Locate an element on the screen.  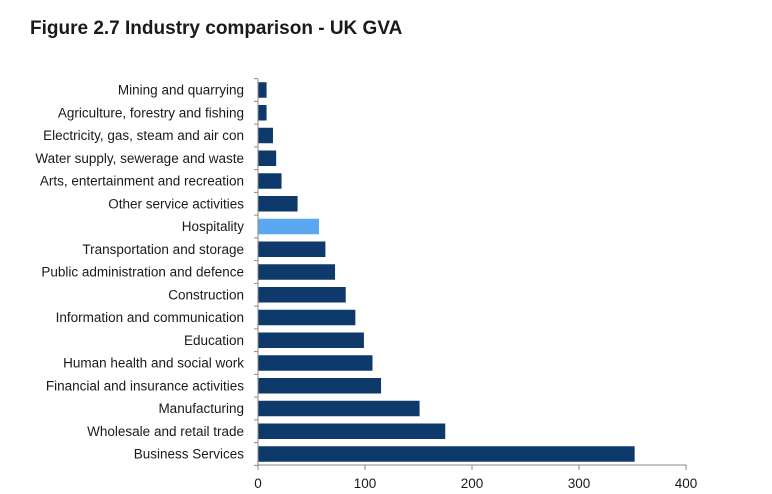
bar-human-health-and-social-work is located at coordinates (315, 363).